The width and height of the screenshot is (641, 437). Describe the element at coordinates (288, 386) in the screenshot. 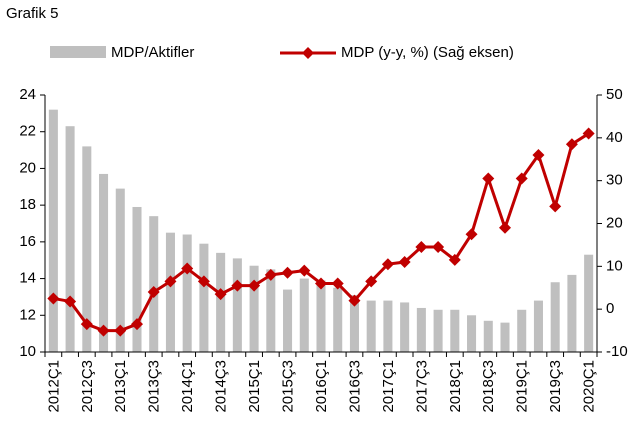

I see `x-tick-label: 2015Ç3` at that location.